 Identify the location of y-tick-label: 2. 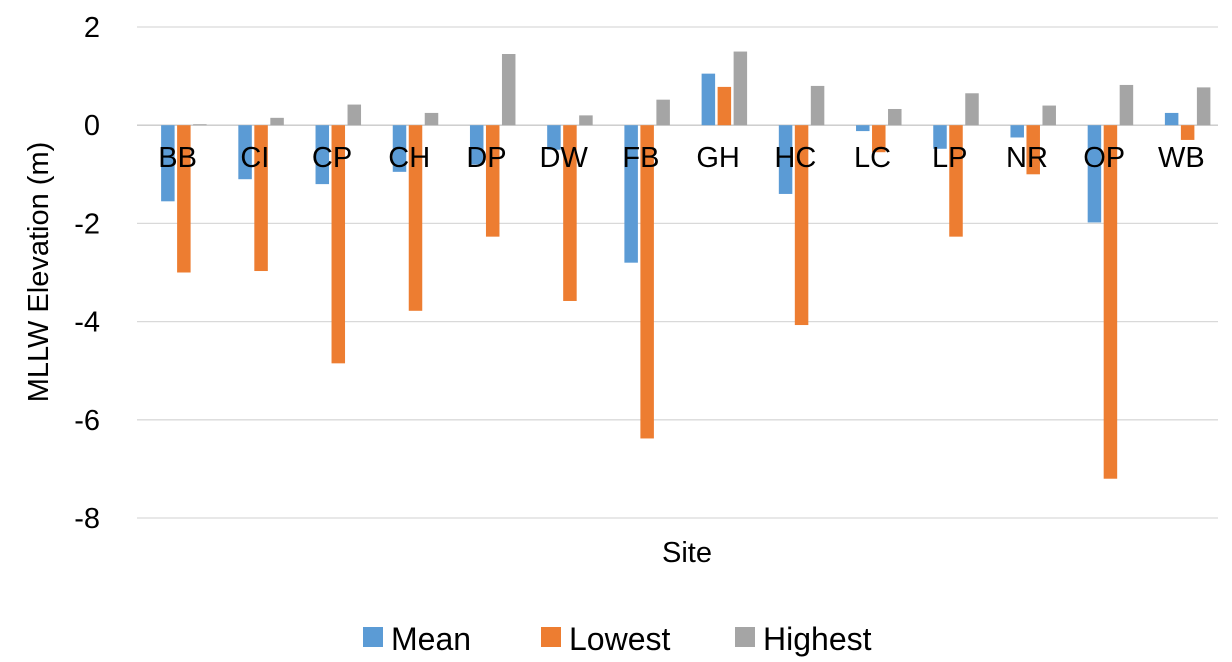
(92, 28).